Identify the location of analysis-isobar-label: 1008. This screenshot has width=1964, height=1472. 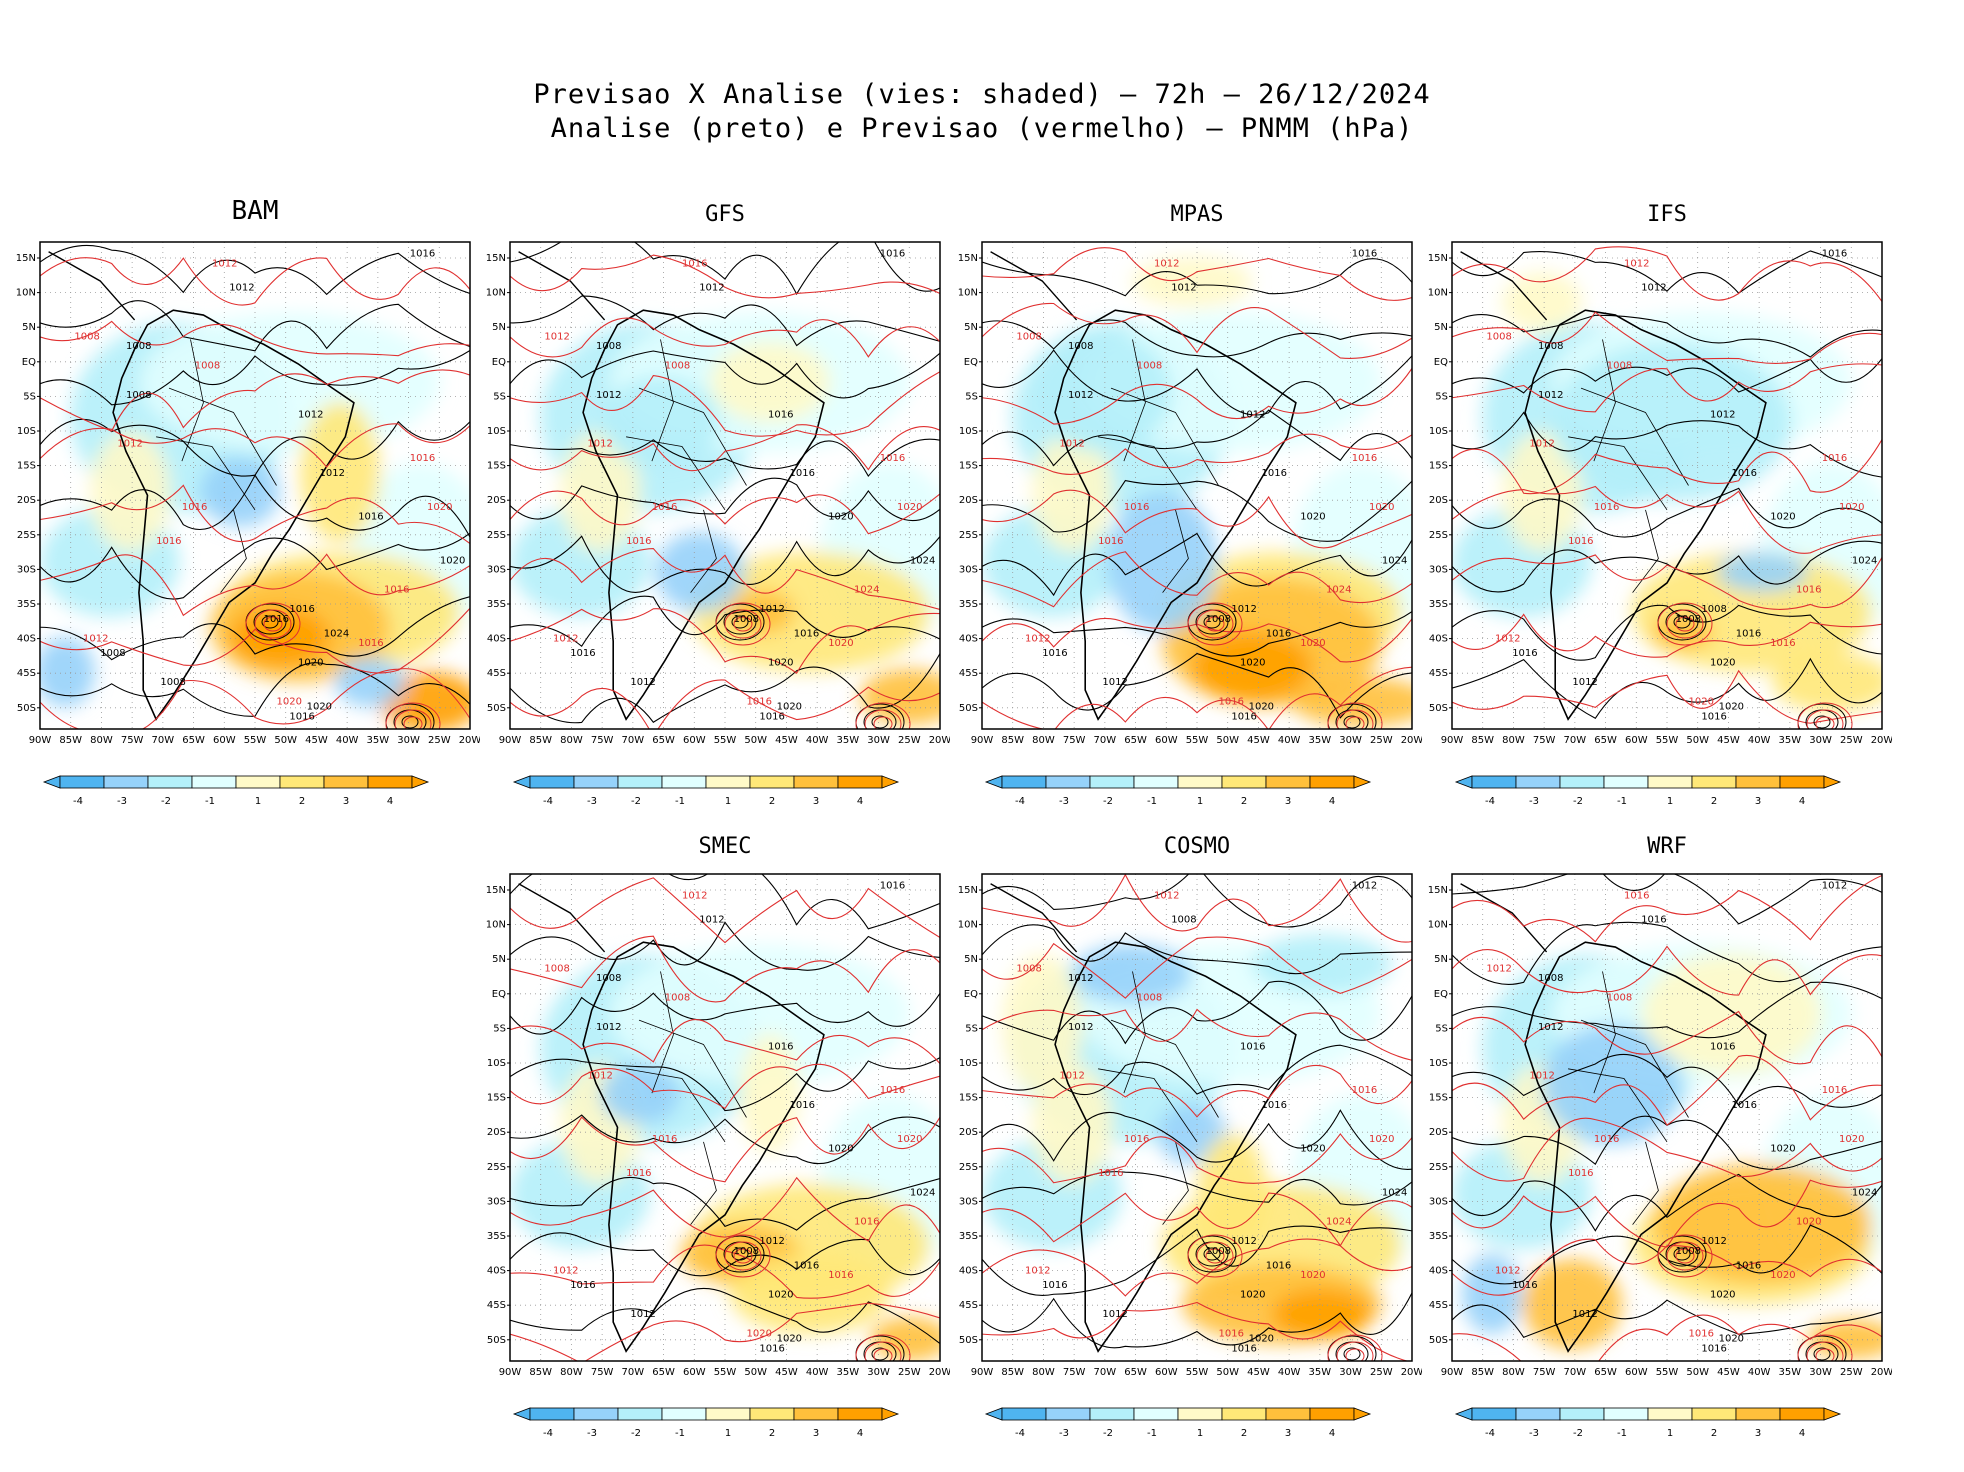
(1713, 609).